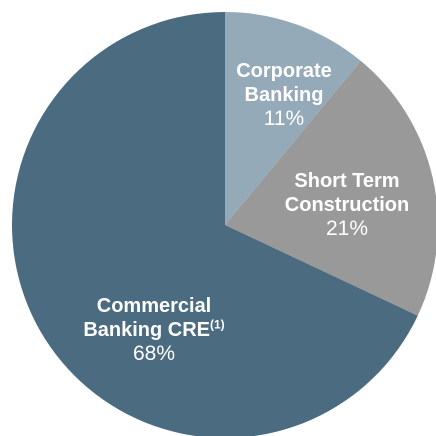 This screenshot has height=436, width=436. I want to click on footnote-marker: (1), so click(217, 324).